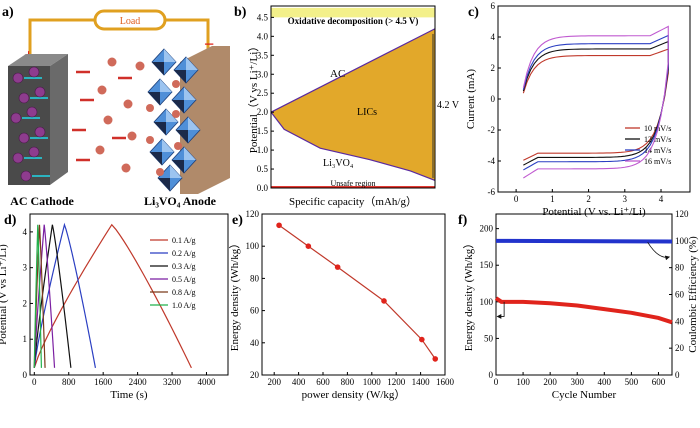  I want to click on ragone-line, so click(357, 292).